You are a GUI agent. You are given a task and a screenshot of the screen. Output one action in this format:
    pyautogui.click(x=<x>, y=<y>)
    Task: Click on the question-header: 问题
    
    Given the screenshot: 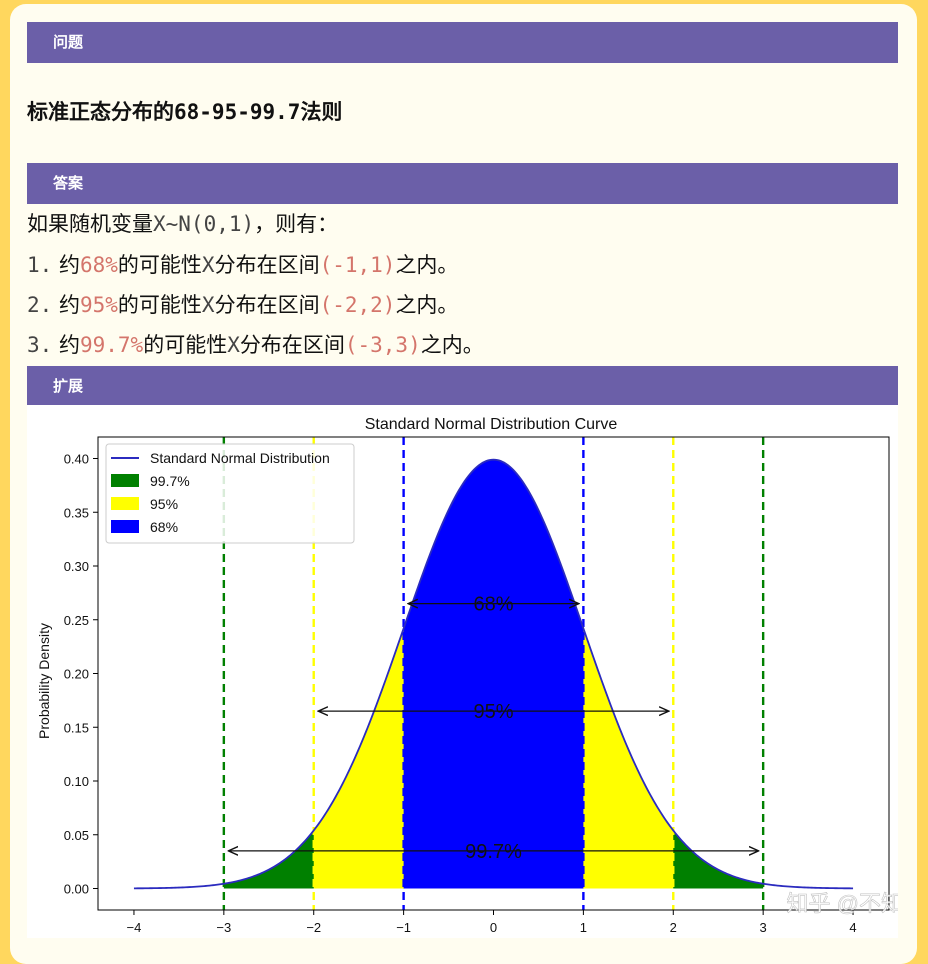 What is the action you would take?
    pyautogui.click(x=462, y=42)
    